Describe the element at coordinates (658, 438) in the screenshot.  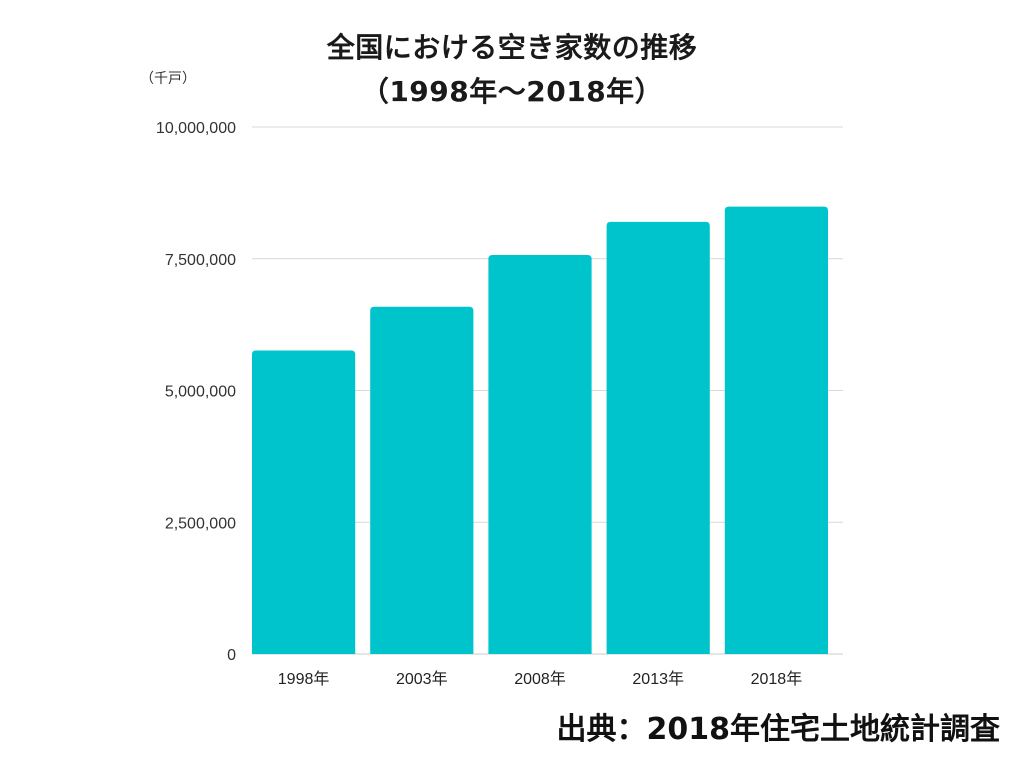
I see `bar-2013年` at that location.